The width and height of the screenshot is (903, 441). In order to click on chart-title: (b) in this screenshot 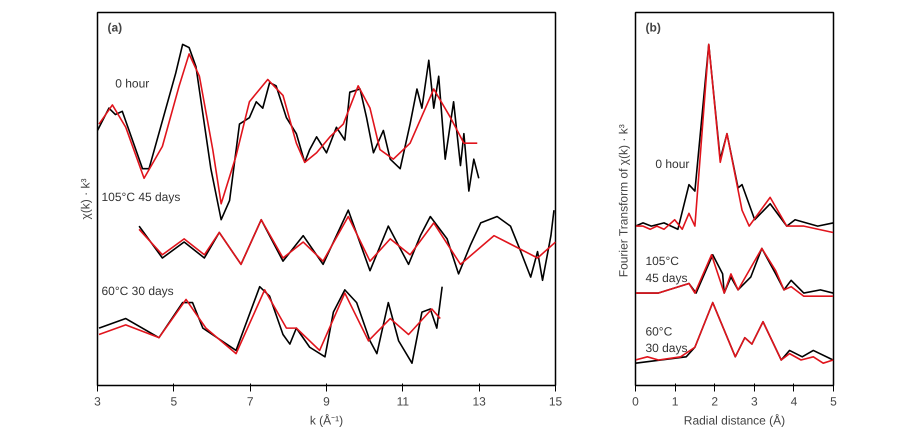, I will do `click(653, 27)`.